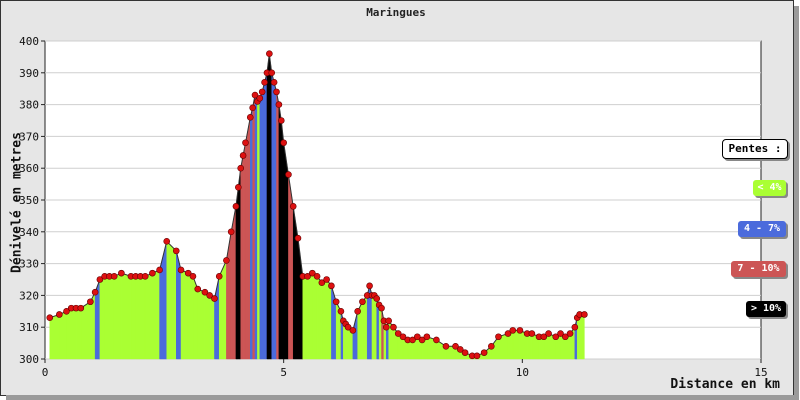 Image resolution: width=800 pixels, height=400 pixels. Describe the element at coordinates (760, 372) in the screenshot. I see `x-tick-label: 15` at that location.